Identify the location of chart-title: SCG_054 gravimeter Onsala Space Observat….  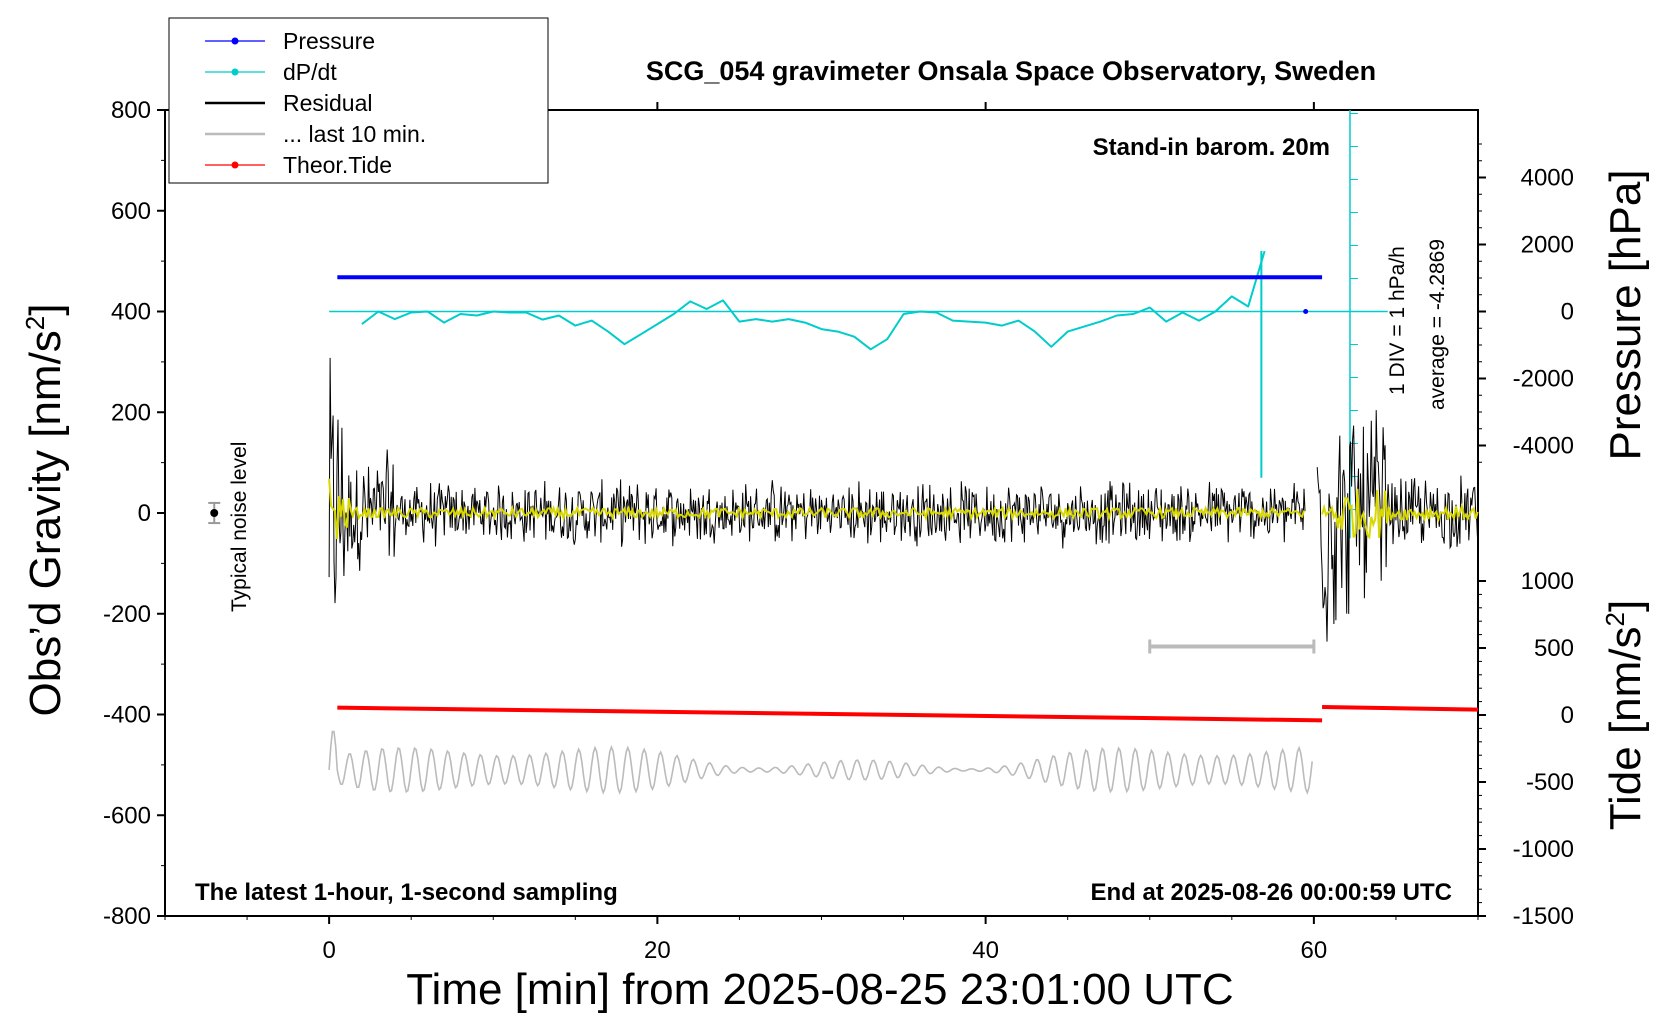
(1011, 71).